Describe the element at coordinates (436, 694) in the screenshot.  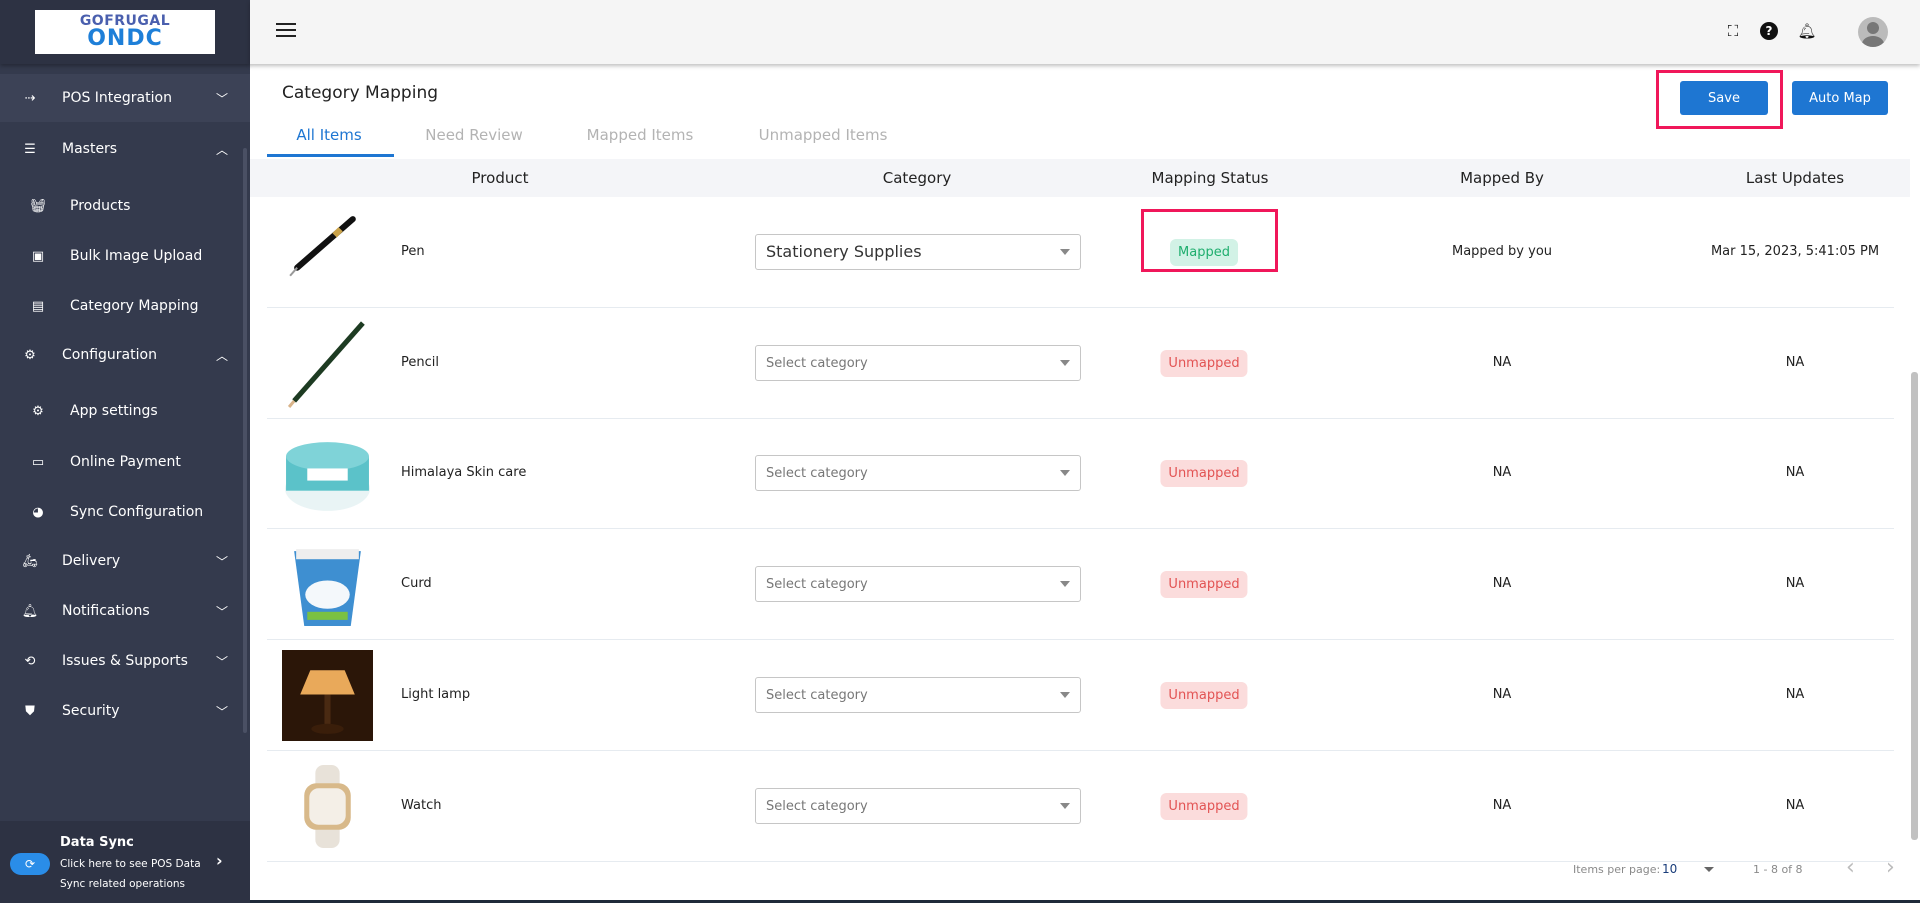
I see `product-name: Light lamp` at that location.